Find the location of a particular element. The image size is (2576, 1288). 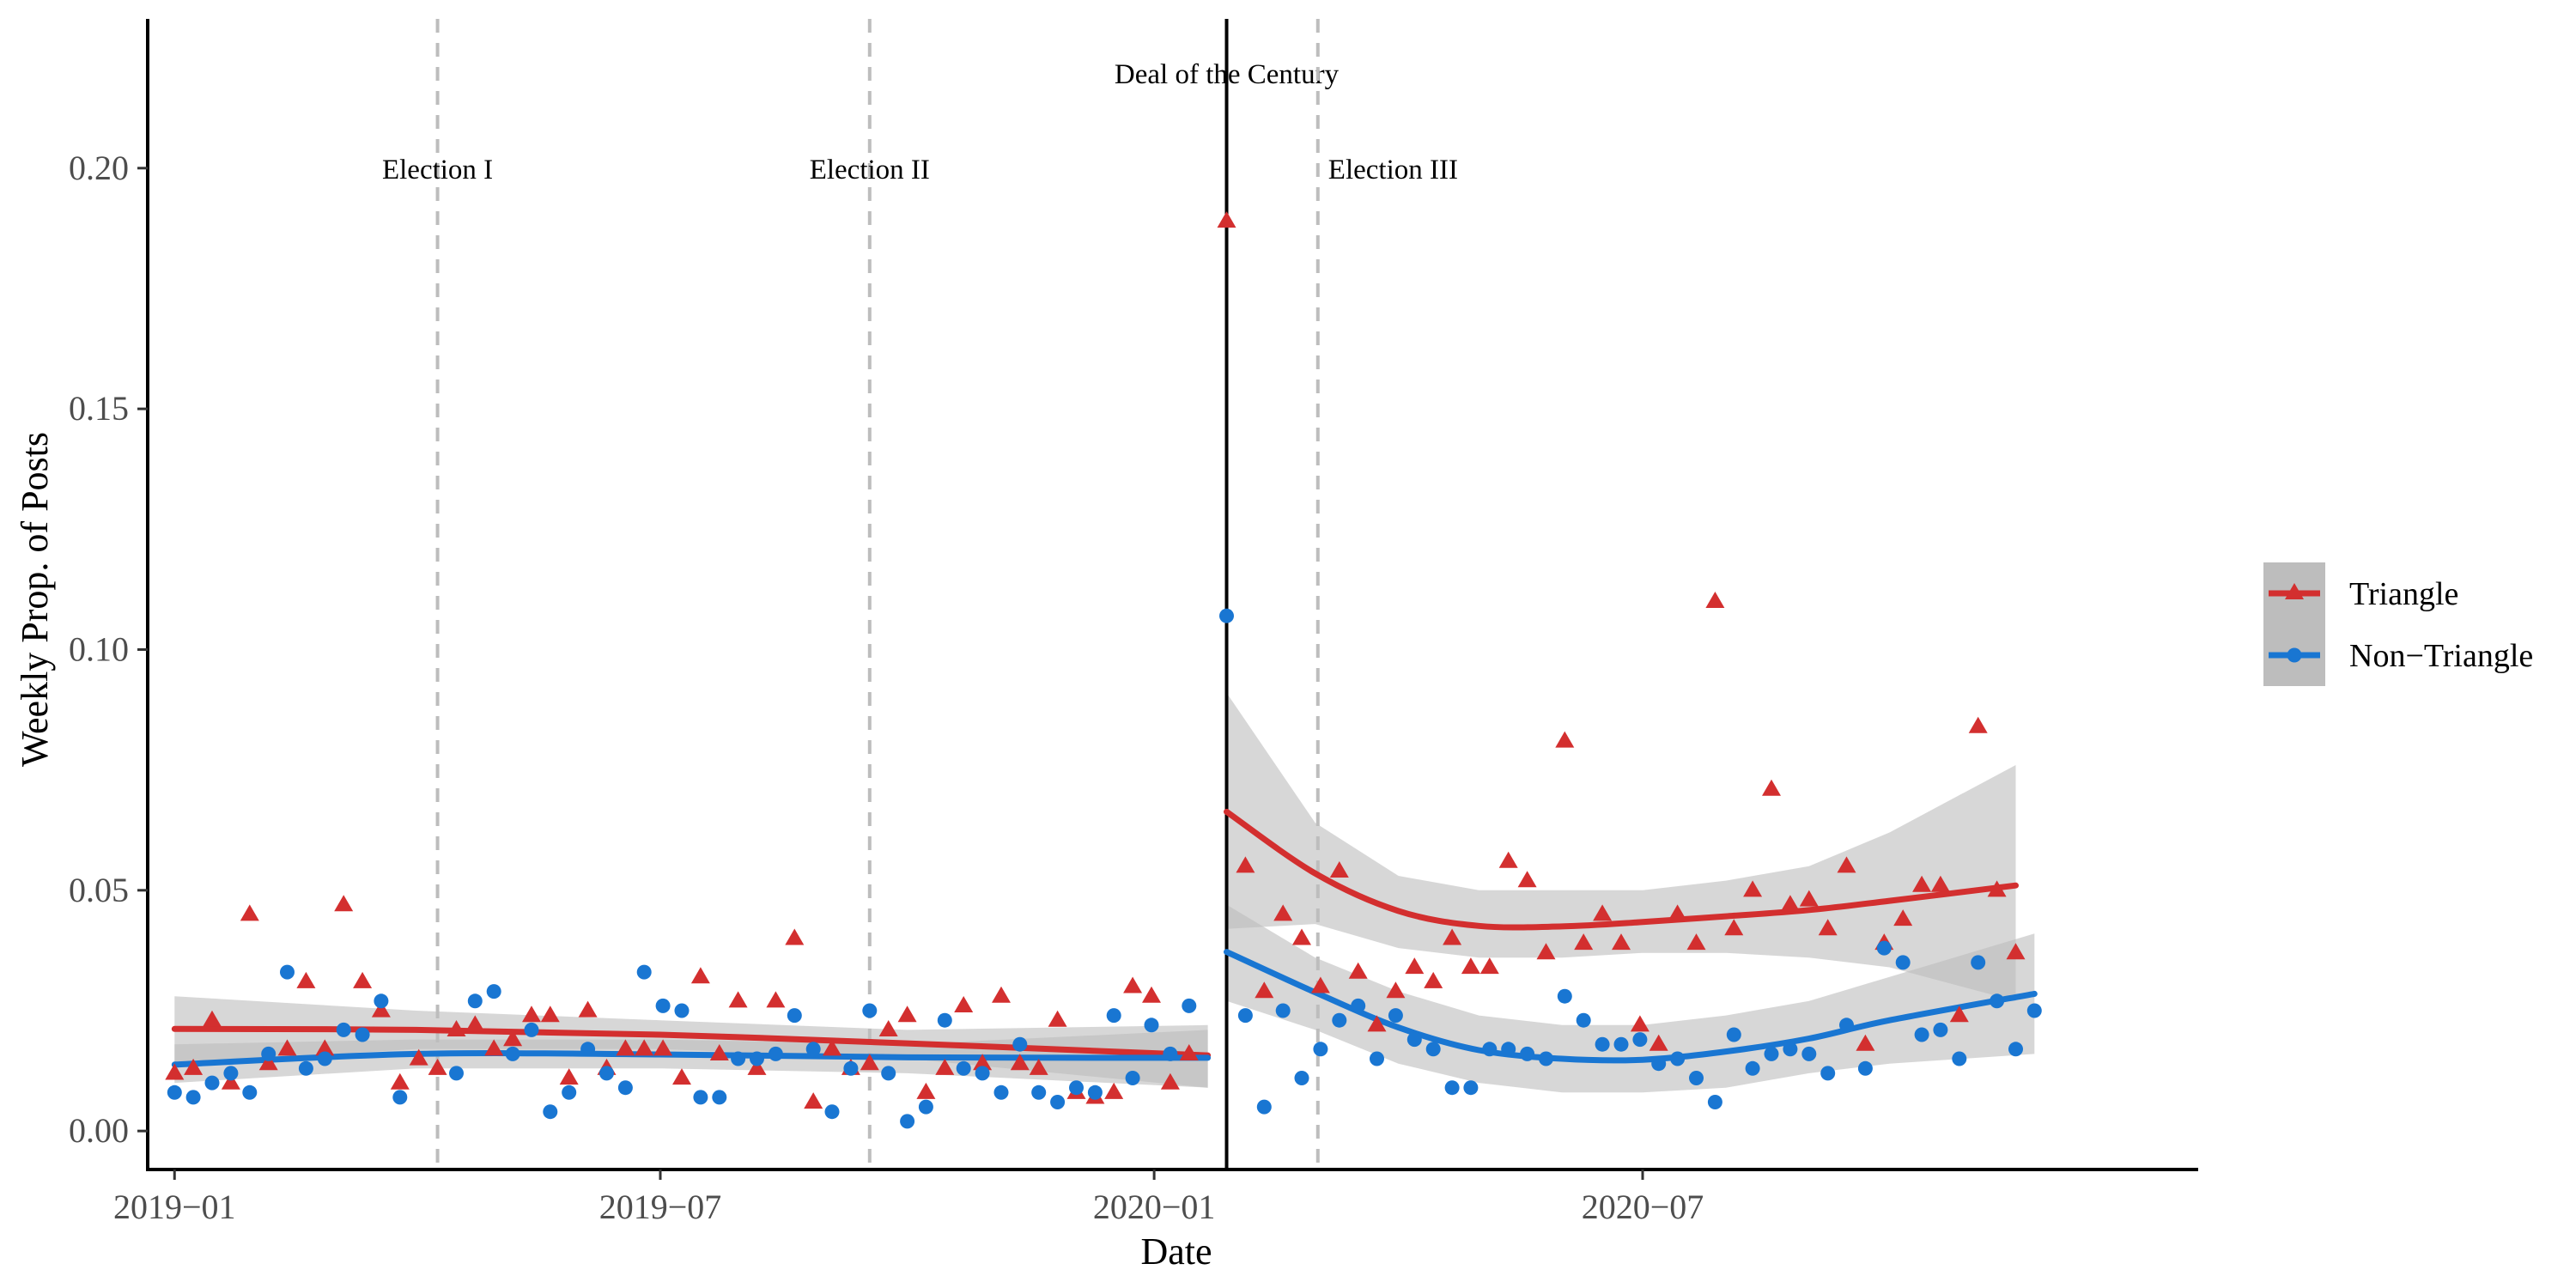

y-axis-ticks: 0.00 0.05 0.10 0.15 0.20 is located at coordinates (109, 649).